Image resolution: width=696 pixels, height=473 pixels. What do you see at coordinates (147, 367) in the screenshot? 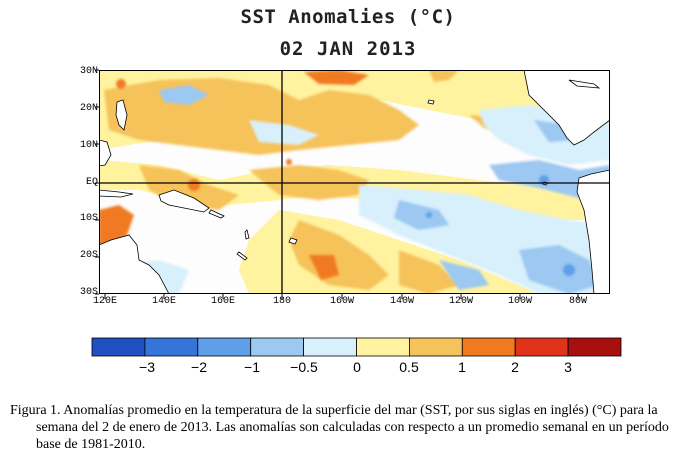
I see `colorbar-label: −3` at bounding box center [147, 367].